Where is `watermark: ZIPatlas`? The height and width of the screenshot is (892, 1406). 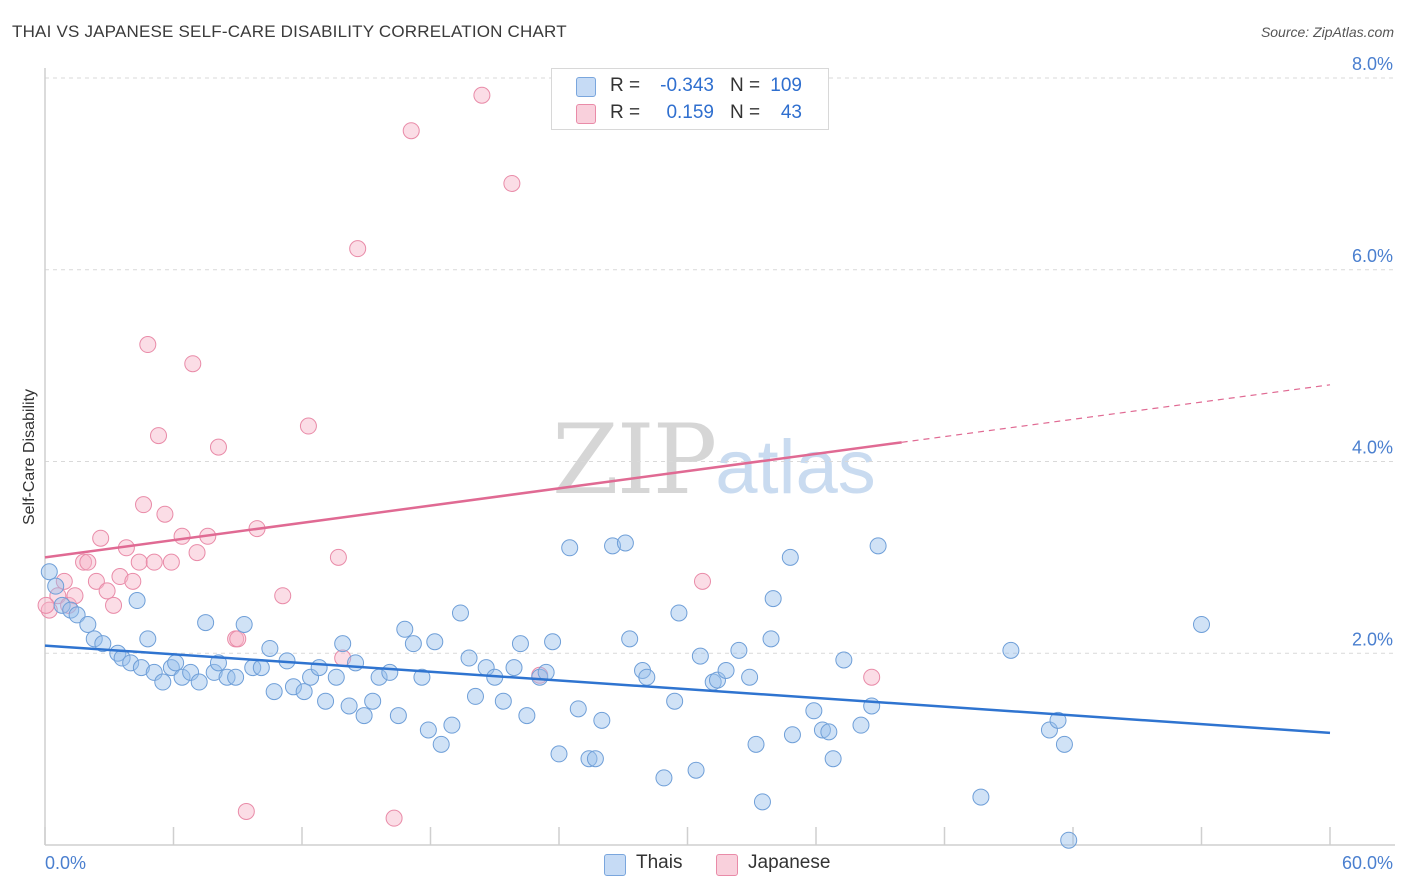
watermark: ZIPatlas is located at coordinates (714, 460).